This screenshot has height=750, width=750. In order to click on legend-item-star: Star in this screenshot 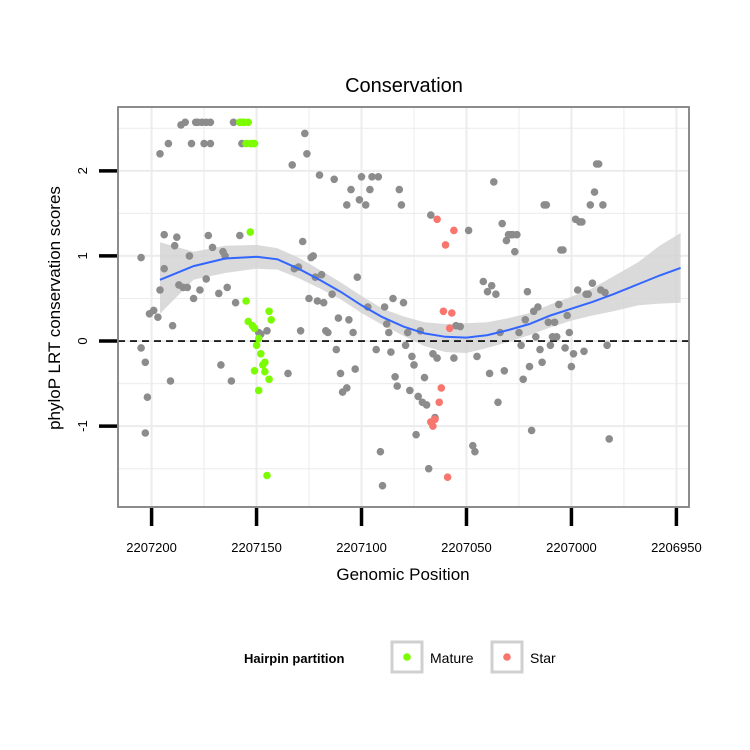, I will do `click(523, 657)`.